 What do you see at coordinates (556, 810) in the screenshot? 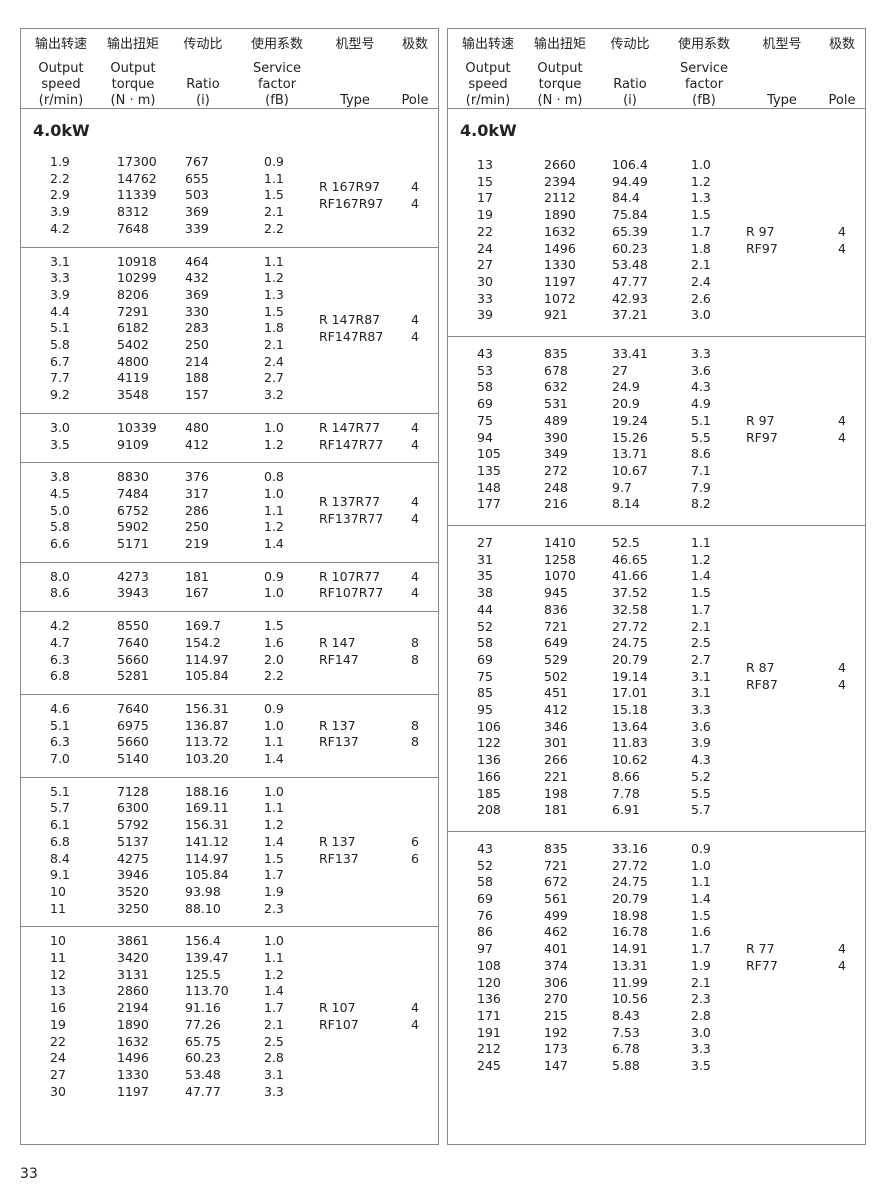
I see `cell: 181` at bounding box center [556, 810].